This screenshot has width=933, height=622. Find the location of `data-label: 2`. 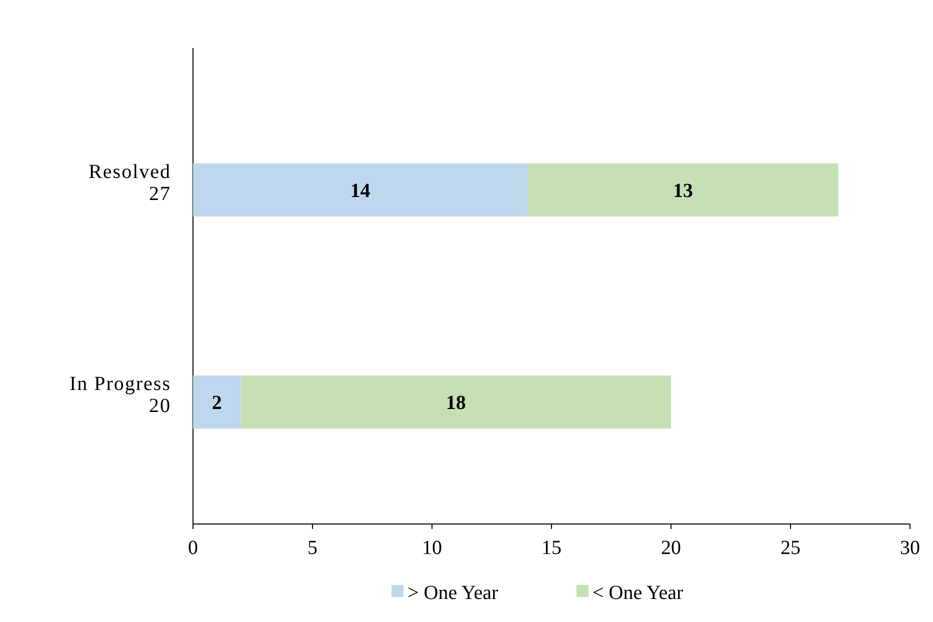

data-label: 2 is located at coordinates (217, 403).